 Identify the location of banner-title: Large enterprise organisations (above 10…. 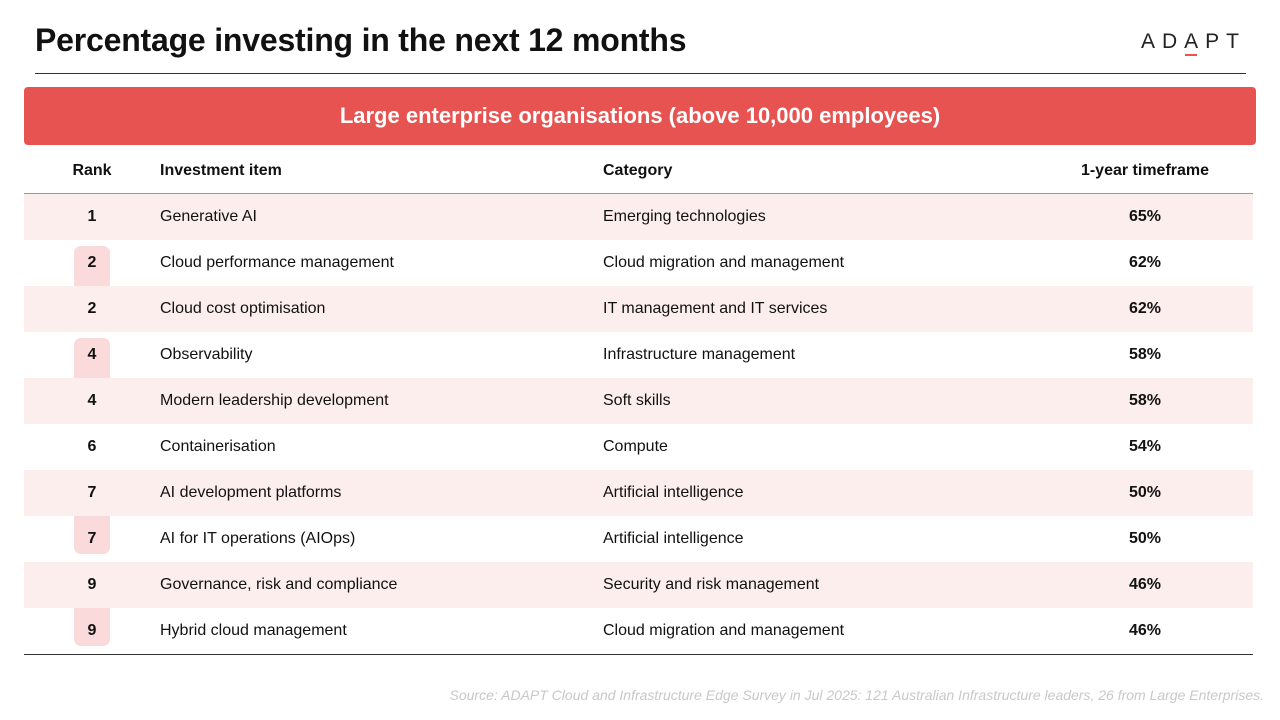
(640, 115).